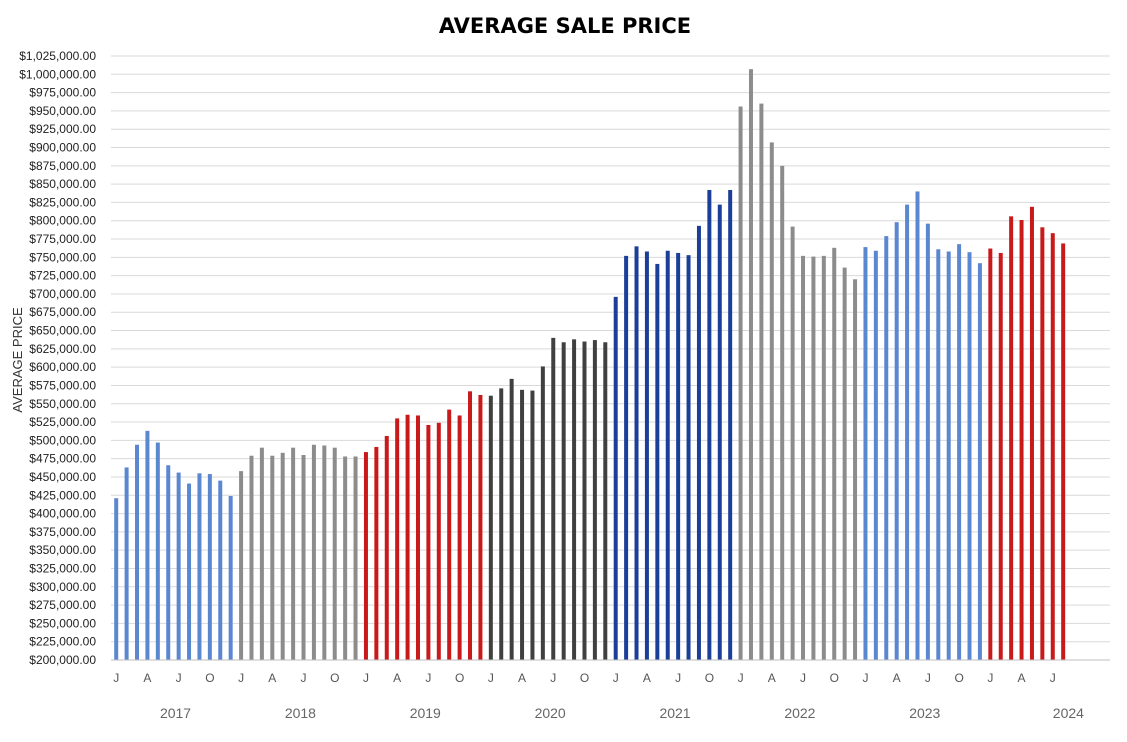 This screenshot has height=742, width=1127. What do you see at coordinates (62, 642) in the screenshot?
I see `y-tick-label: $225,000.00` at bounding box center [62, 642].